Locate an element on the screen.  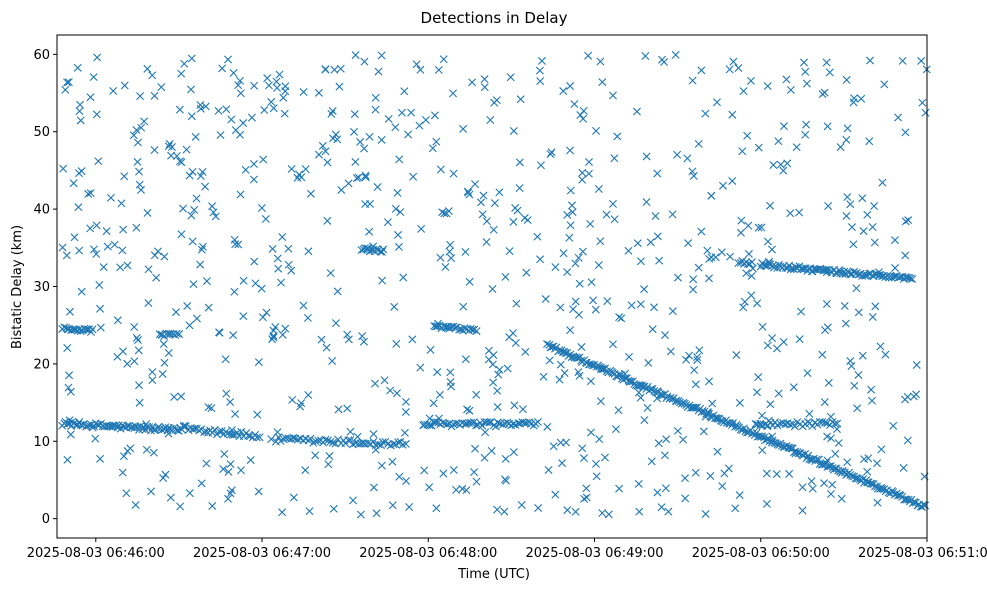
x-tick-label: 2025-08-03 06:46:00 is located at coordinates (96, 553).